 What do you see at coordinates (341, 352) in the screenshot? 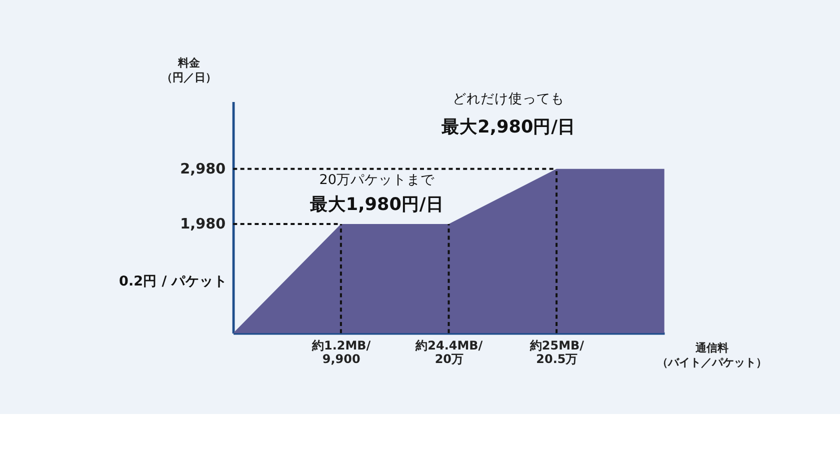
I see `x-tick-label: 約1.2MB/ 9,900` at bounding box center [341, 352].